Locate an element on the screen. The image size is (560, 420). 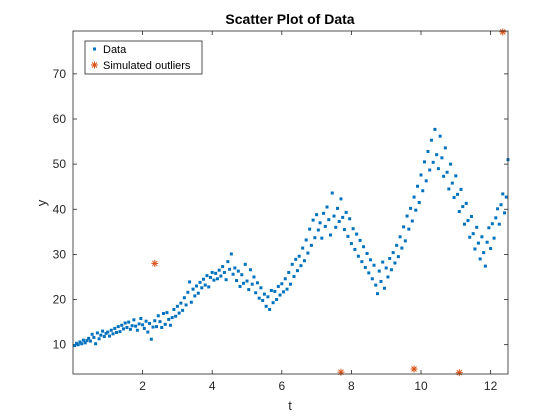
x-tick-label: 4 is located at coordinates (212, 386).